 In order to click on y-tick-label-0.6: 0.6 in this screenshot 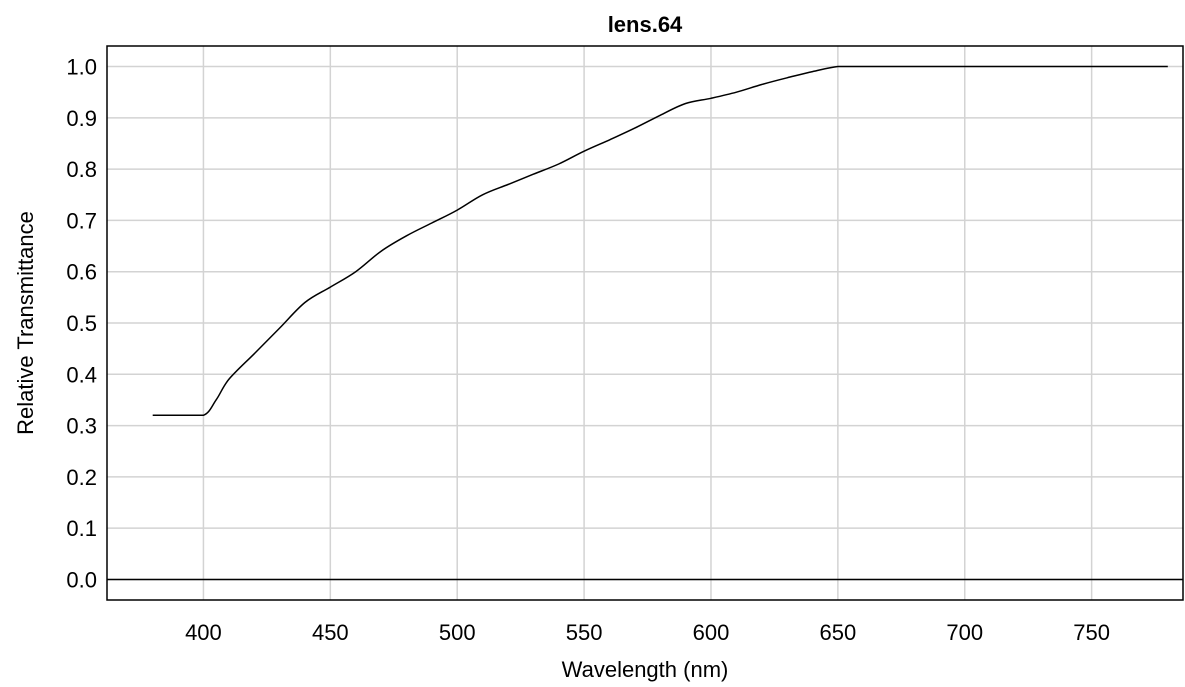, I will do `click(81, 272)`.